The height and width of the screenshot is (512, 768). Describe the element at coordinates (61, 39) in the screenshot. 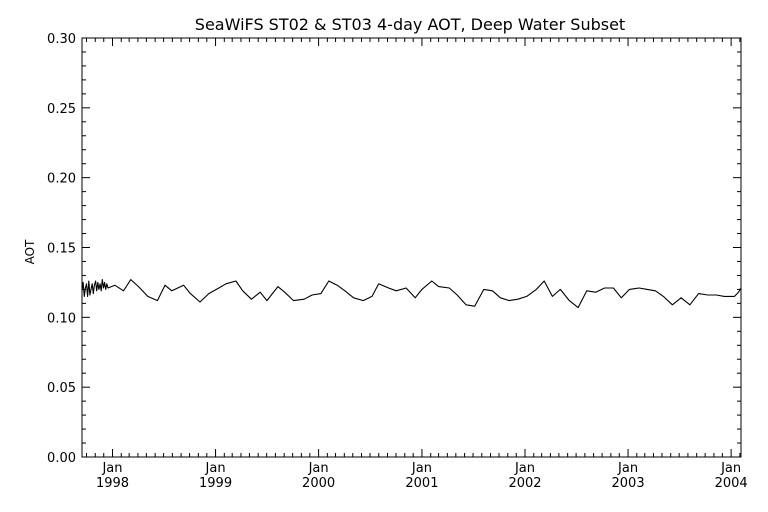

I see `y-tick-label: 0.30` at that location.